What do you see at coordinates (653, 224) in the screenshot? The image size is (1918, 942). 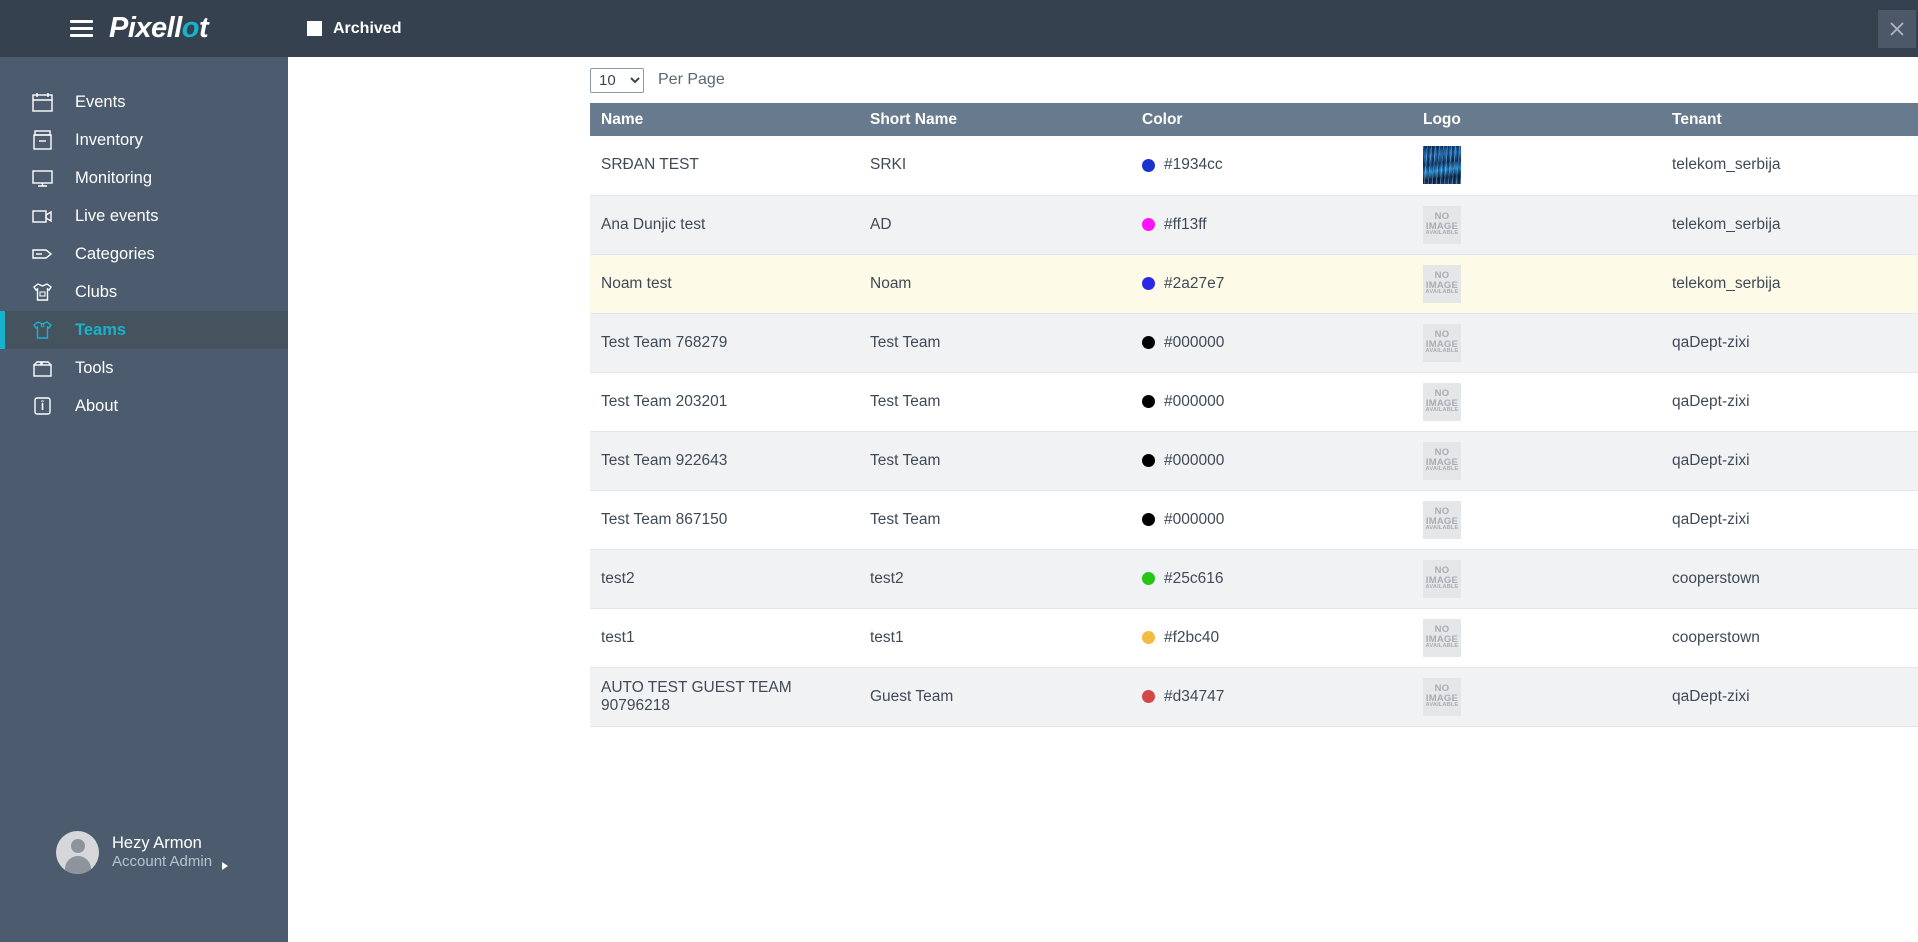 I see `cell-name: Ana Dunjic test` at bounding box center [653, 224].